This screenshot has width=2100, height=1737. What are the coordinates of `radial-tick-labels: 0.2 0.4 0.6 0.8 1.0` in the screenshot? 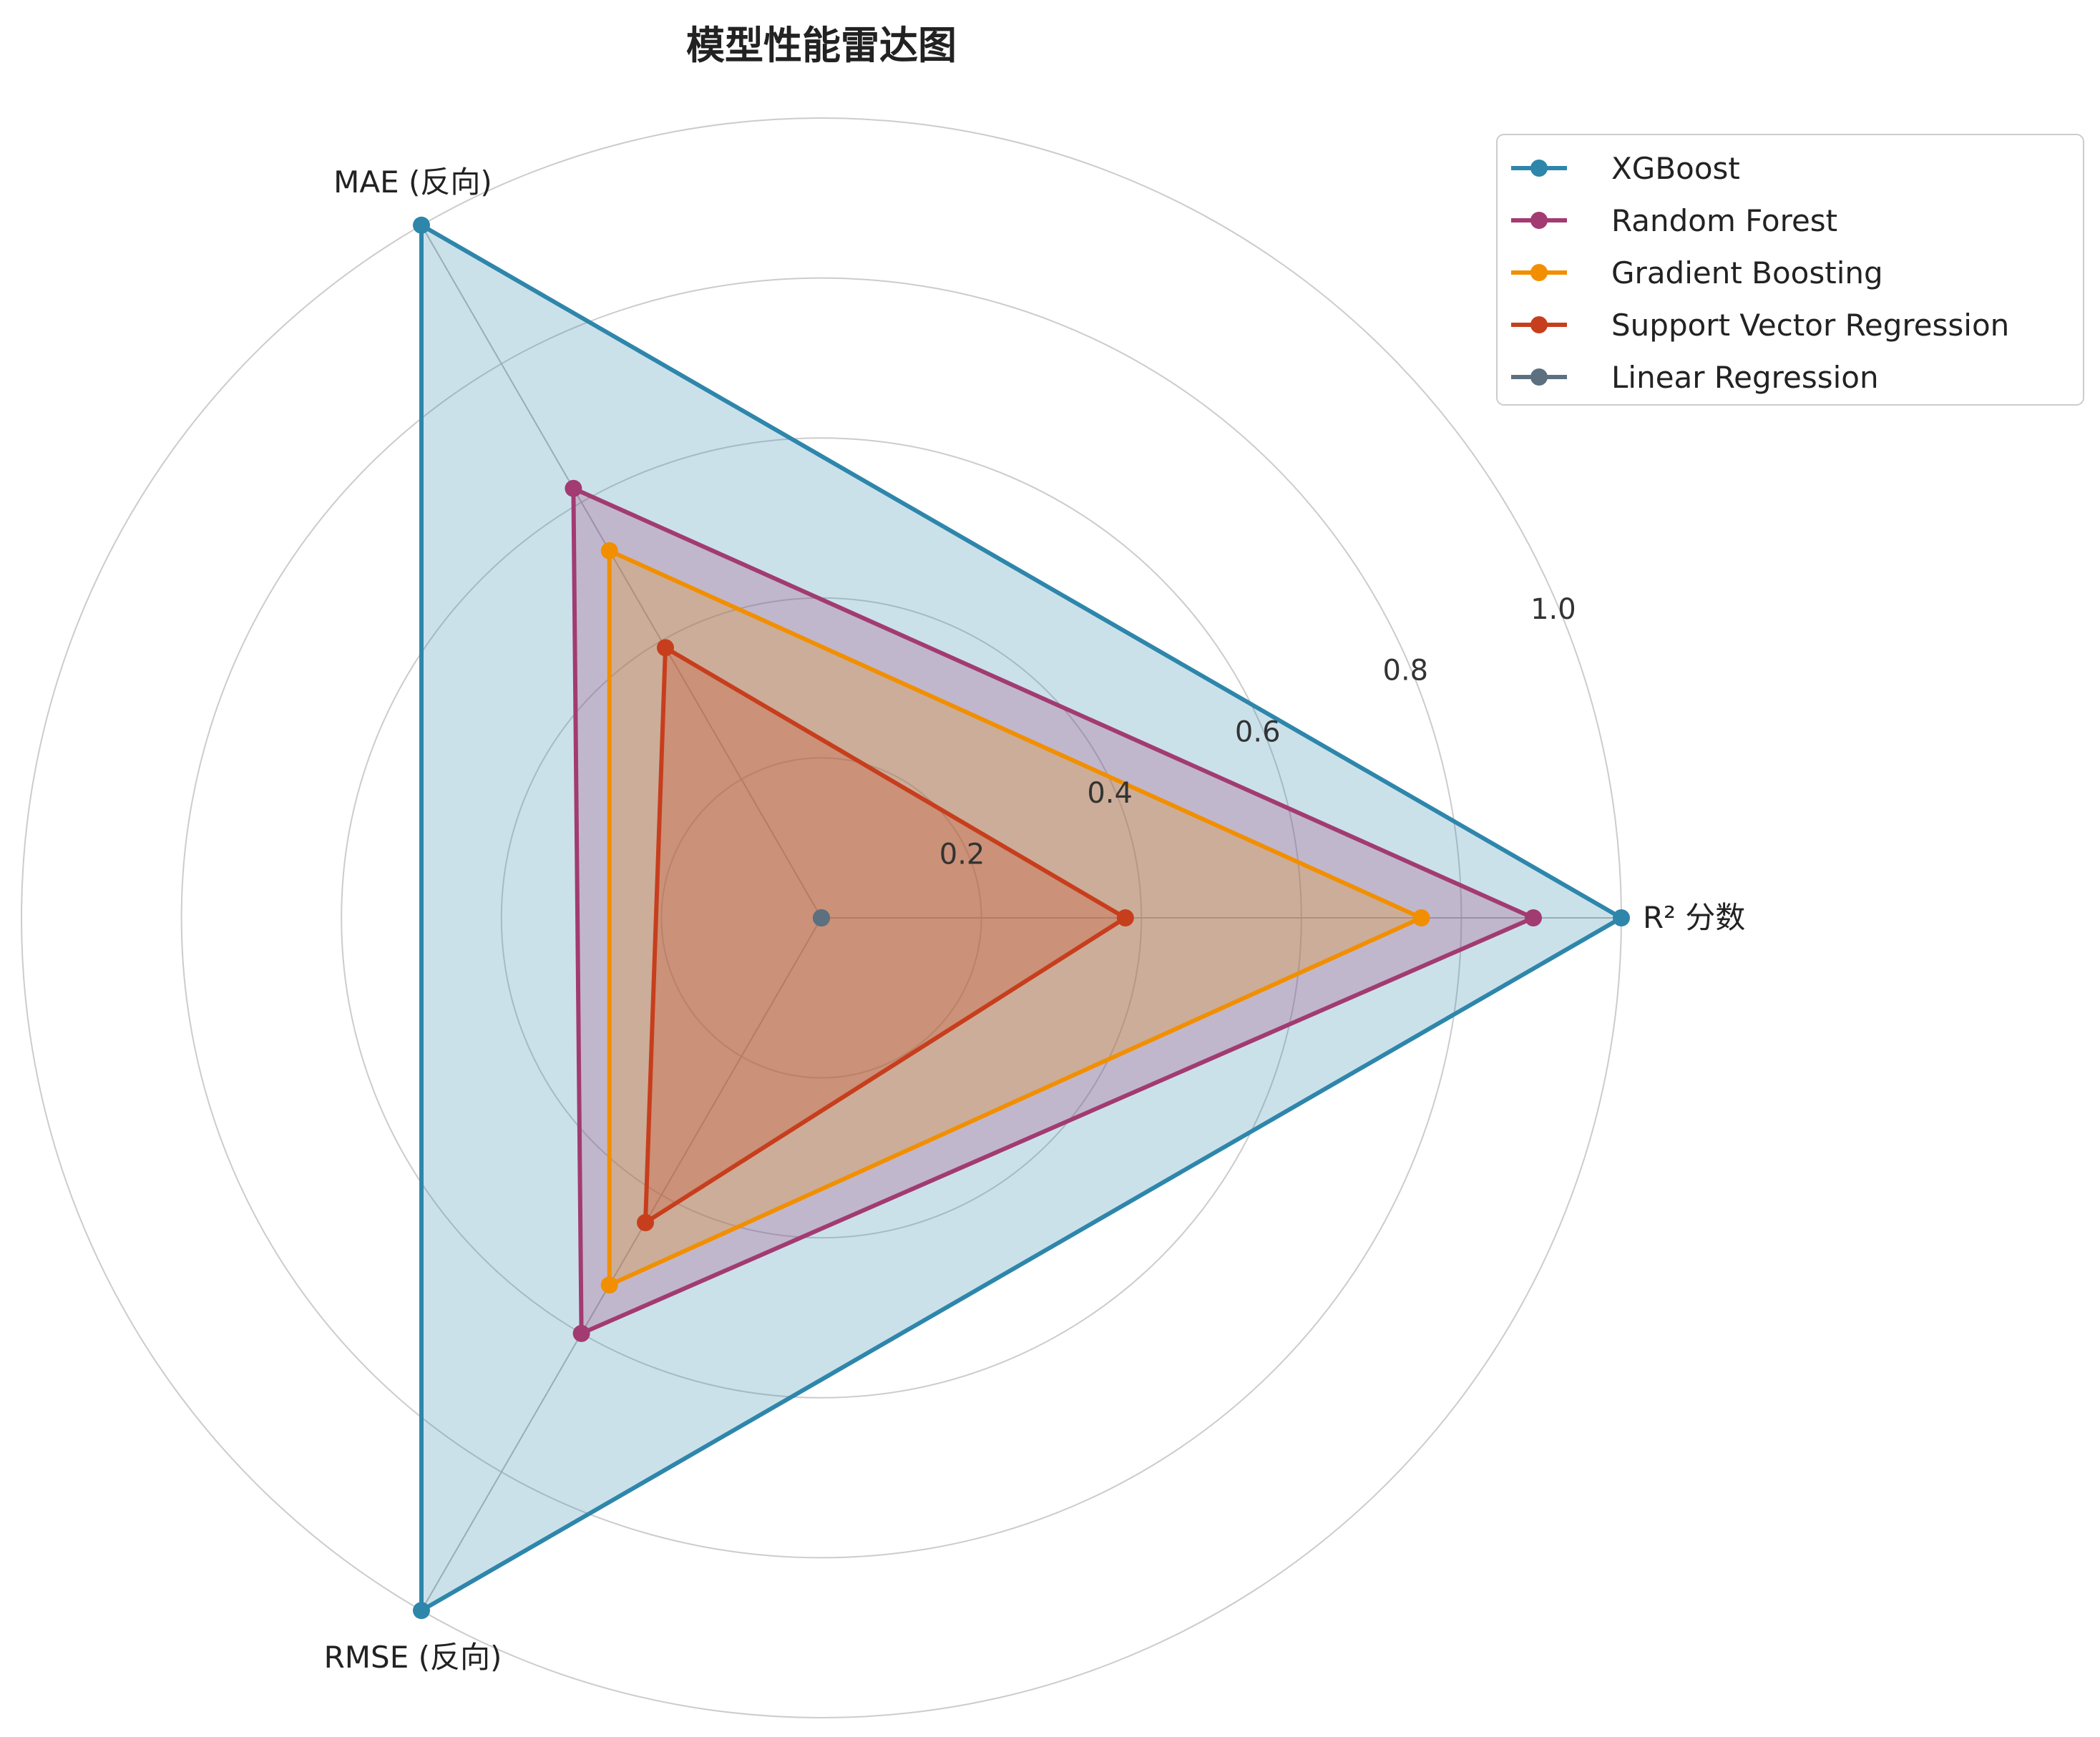 It's located at (1257, 732).